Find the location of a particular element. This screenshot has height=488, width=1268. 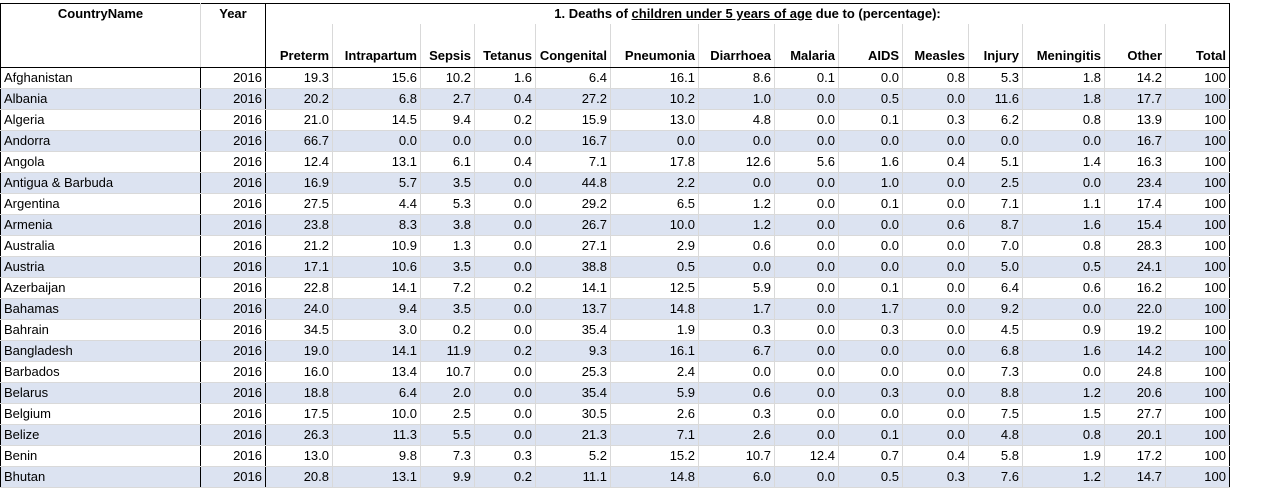

cell-meningitis: 0.8 is located at coordinates (1063, 435).